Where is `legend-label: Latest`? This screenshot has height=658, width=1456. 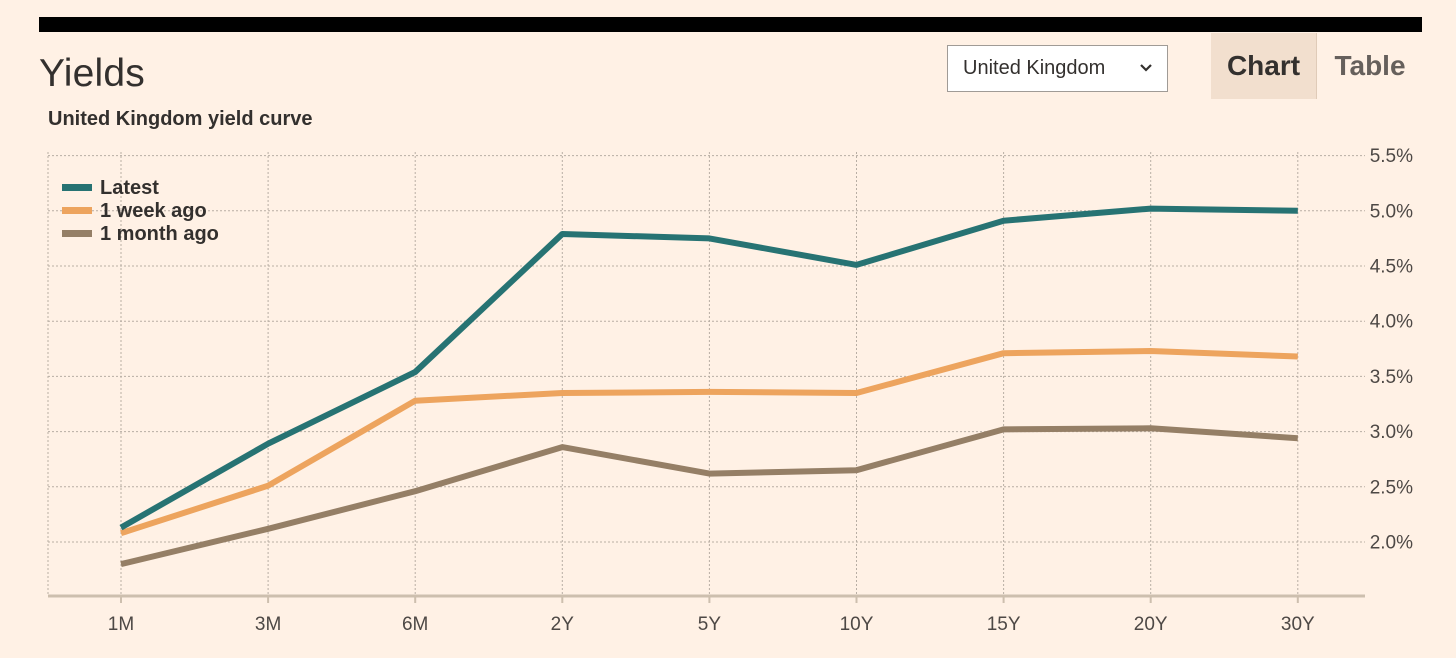
legend-label: Latest is located at coordinates (129, 188).